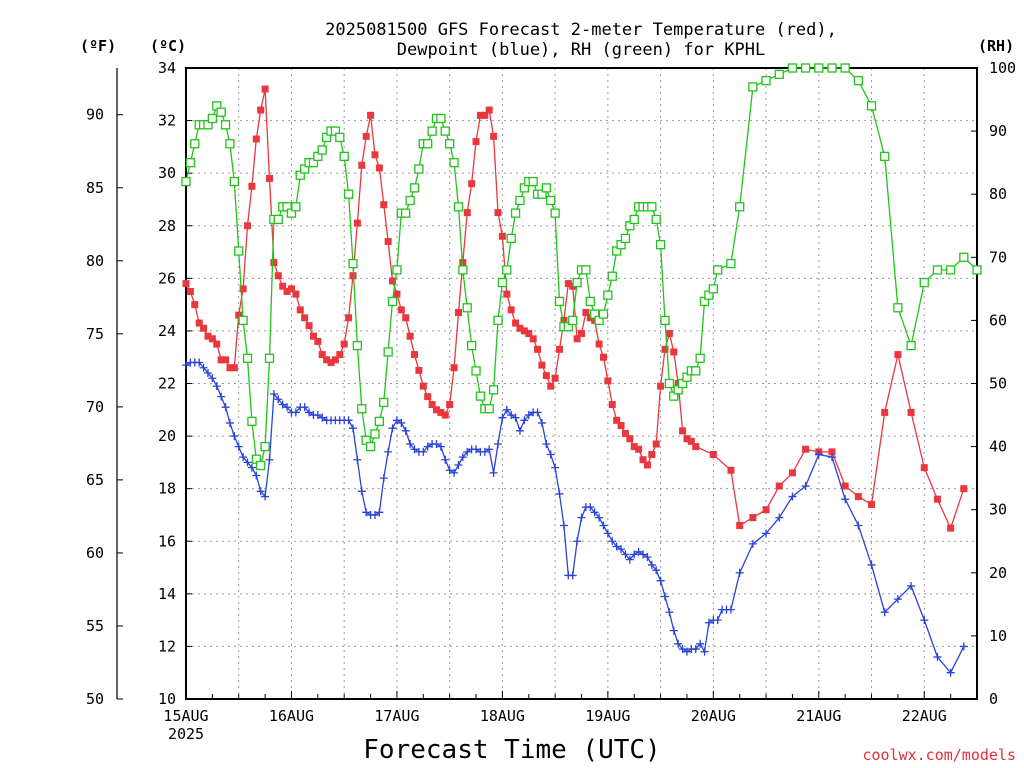 The height and width of the screenshot is (768, 1024). Describe the element at coordinates (998, 194) in the screenshot. I see `tick-label-rh: 80` at that location.